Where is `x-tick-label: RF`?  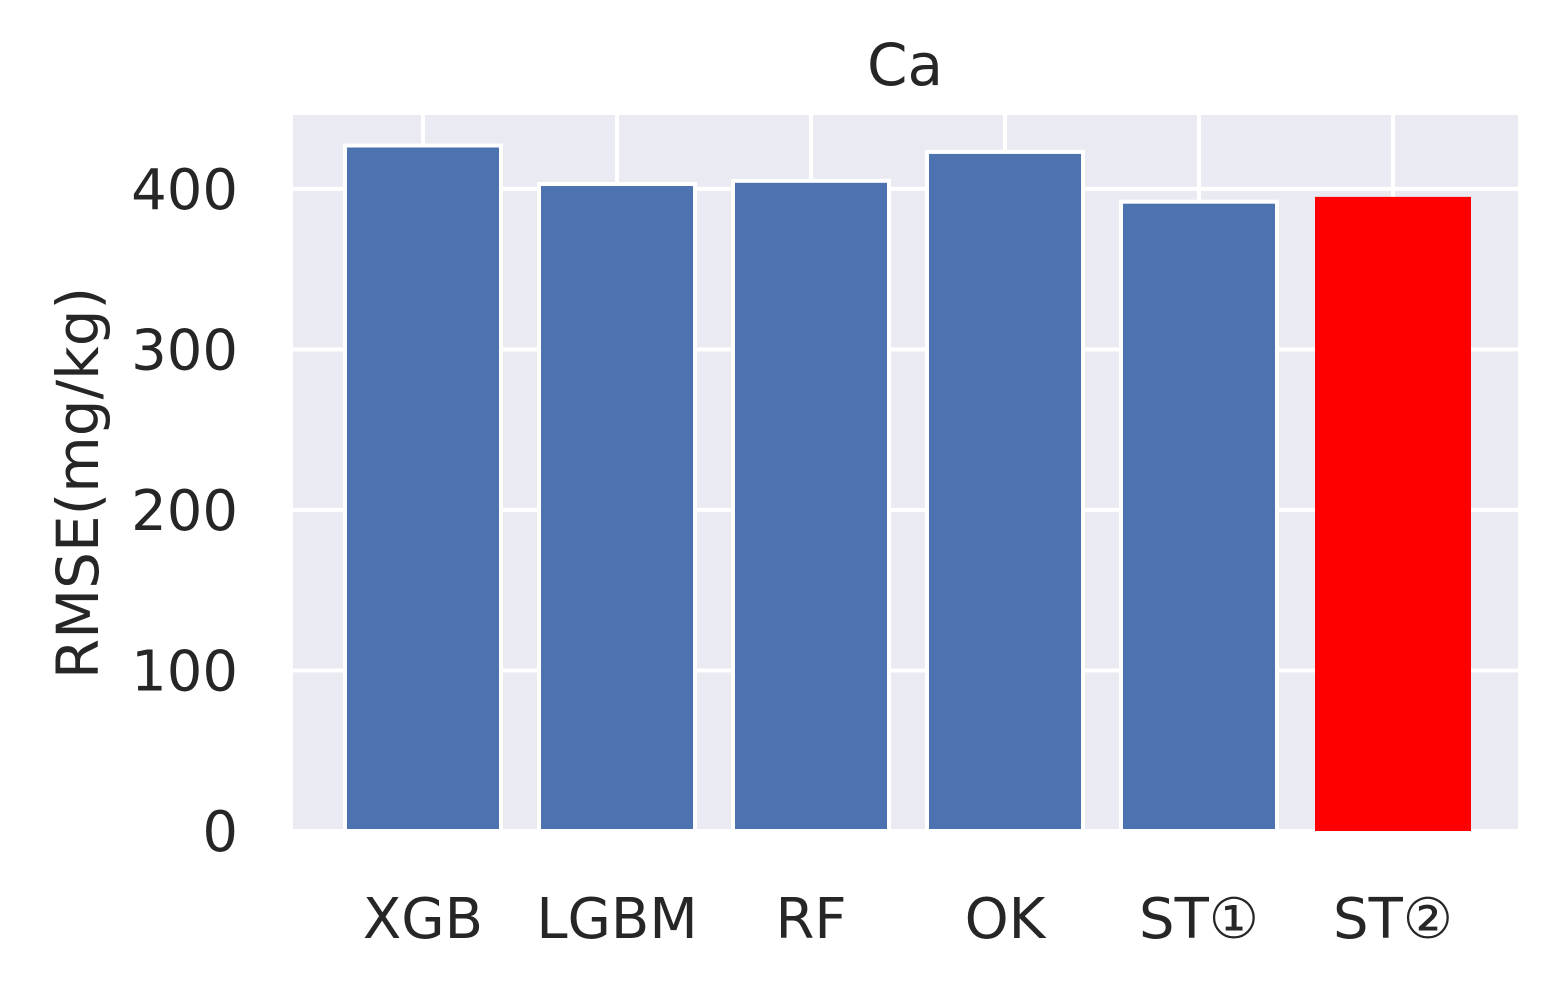
x-tick-label: RF is located at coordinates (810, 919).